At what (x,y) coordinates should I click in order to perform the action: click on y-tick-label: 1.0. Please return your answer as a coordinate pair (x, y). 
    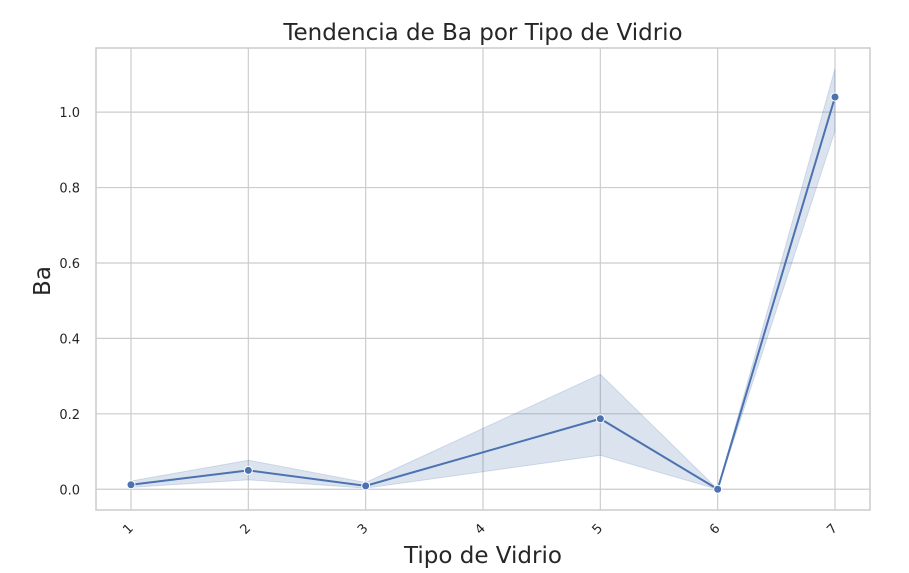
    Looking at the image, I should click on (69, 113).